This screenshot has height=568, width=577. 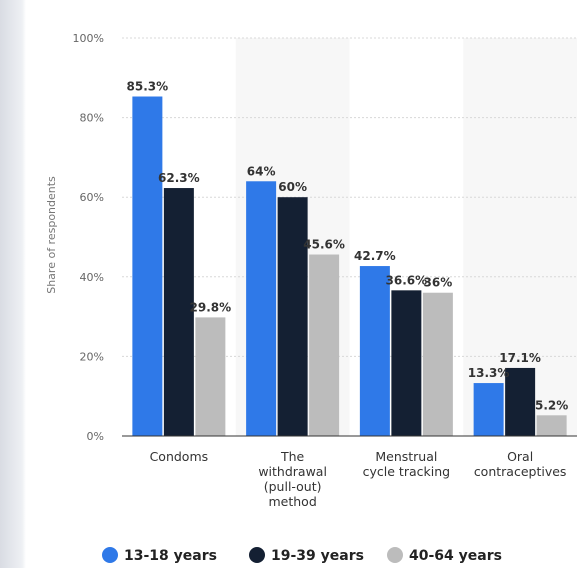 I want to click on data-label: 45.6%, so click(x=324, y=245).